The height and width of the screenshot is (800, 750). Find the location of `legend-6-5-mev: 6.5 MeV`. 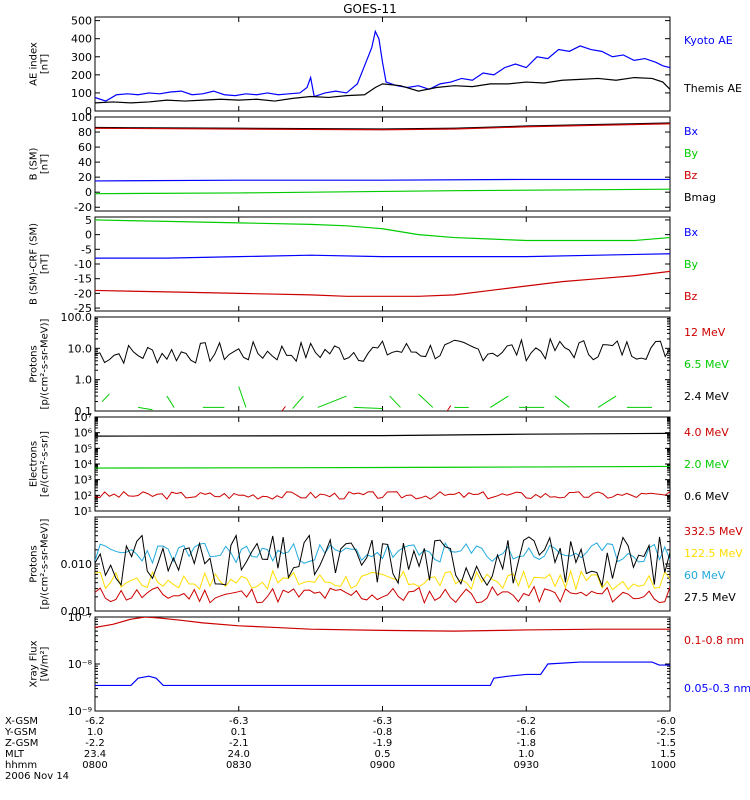

legend-6-5-mev: 6.5 MeV is located at coordinates (706, 364).